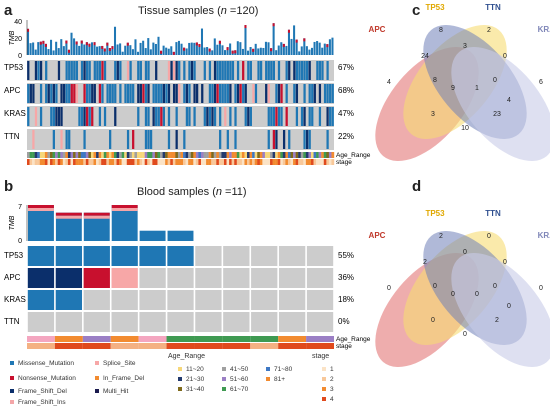 The width and height of the screenshot is (550, 407). What do you see at coordinates (465, 128) in the screenshot?
I see `venn-count: 10` at bounding box center [465, 128].